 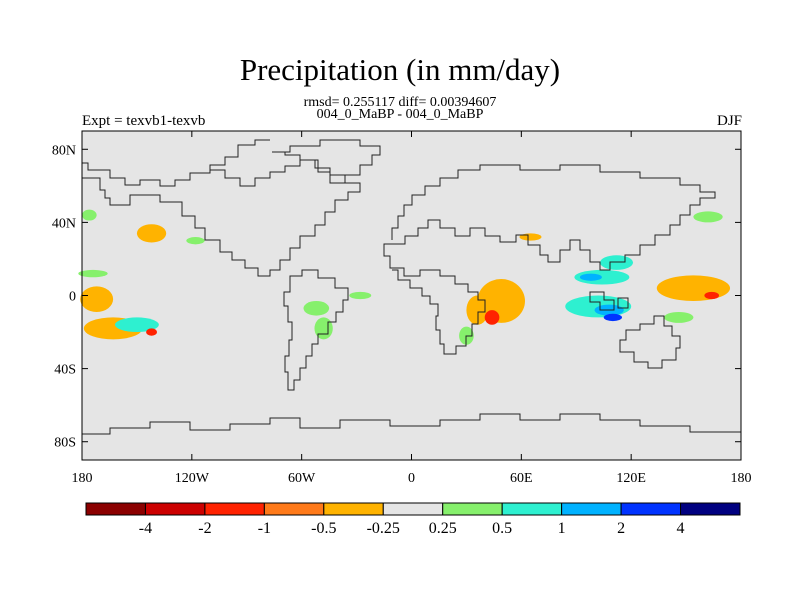 What do you see at coordinates (729, 121) in the screenshot?
I see `season-label: DJF` at bounding box center [729, 121].